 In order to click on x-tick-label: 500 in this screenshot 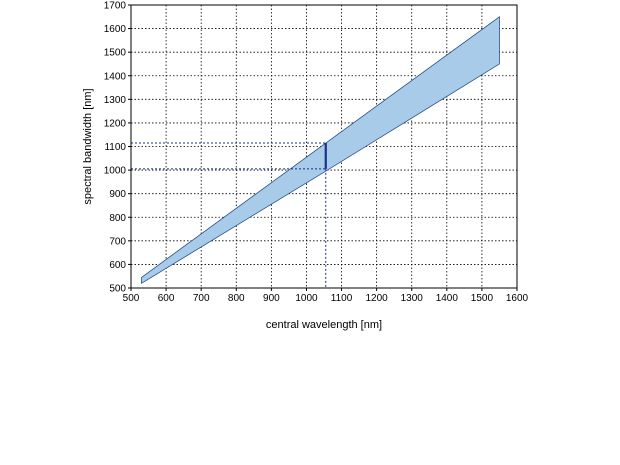, I will do `click(131, 298)`.